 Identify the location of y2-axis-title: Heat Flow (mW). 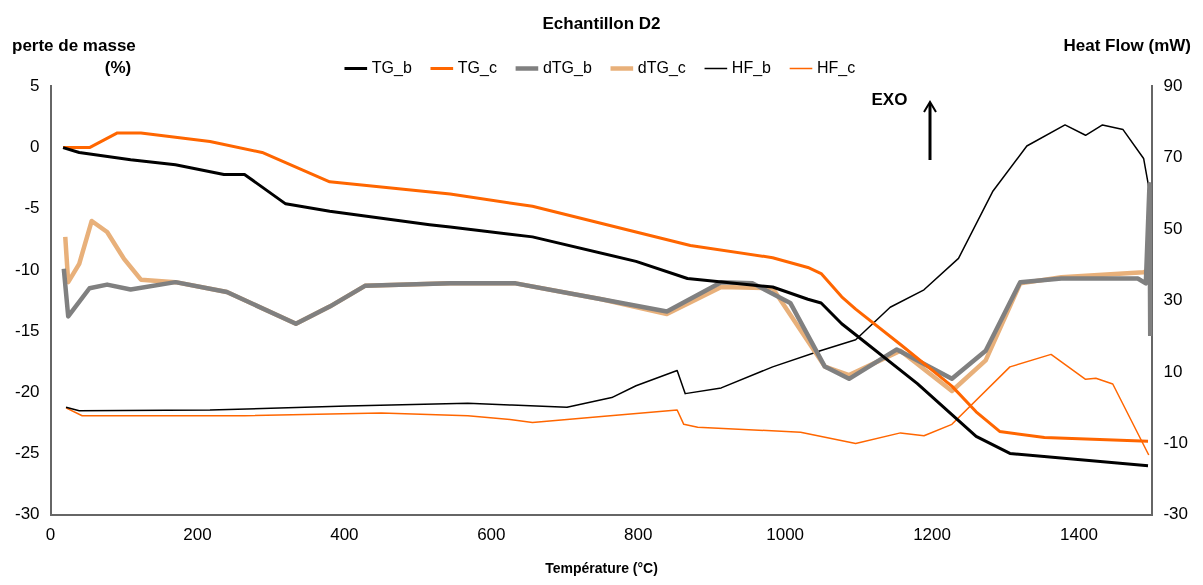
(1127, 46).